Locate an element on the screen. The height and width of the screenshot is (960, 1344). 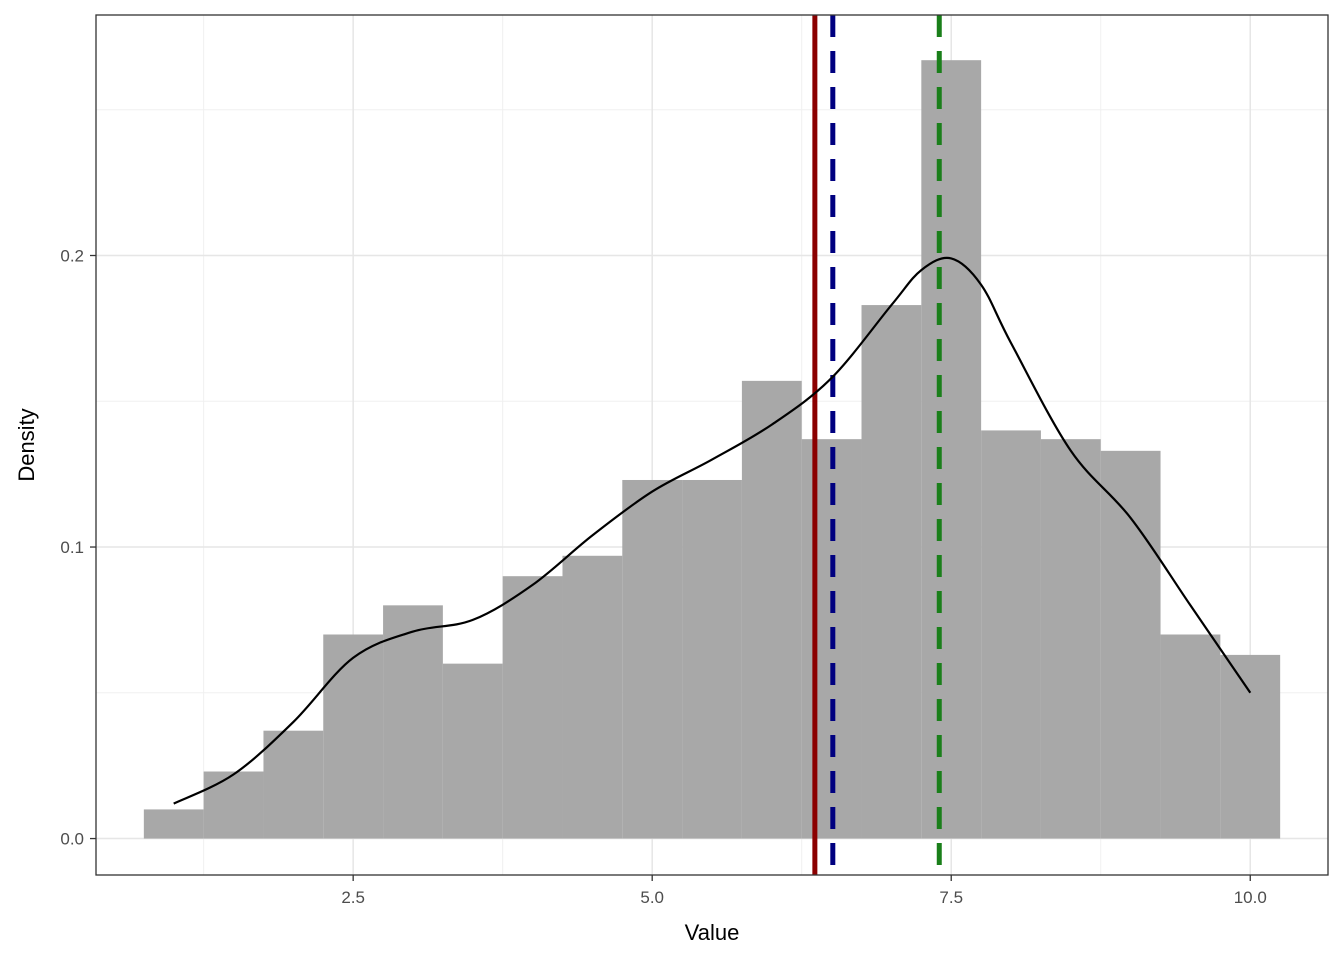
y-tick-label: 0.0 is located at coordinates (72, 839).